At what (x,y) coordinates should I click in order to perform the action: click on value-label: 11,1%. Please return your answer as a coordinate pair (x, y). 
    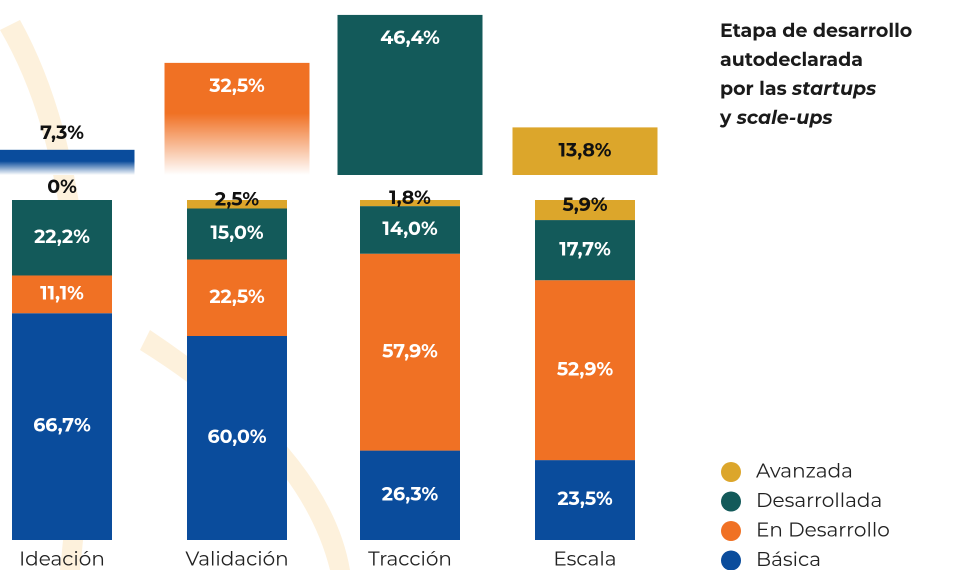
    Looking at the image, I should click on (62, 292).